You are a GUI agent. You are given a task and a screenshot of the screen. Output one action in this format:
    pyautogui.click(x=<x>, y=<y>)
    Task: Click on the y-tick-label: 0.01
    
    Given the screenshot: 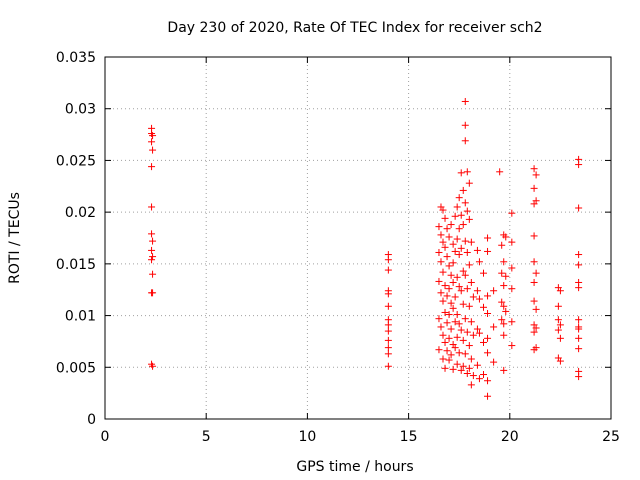 What is the action you would take?
    pyautogui.click(x=80, y=317)
    